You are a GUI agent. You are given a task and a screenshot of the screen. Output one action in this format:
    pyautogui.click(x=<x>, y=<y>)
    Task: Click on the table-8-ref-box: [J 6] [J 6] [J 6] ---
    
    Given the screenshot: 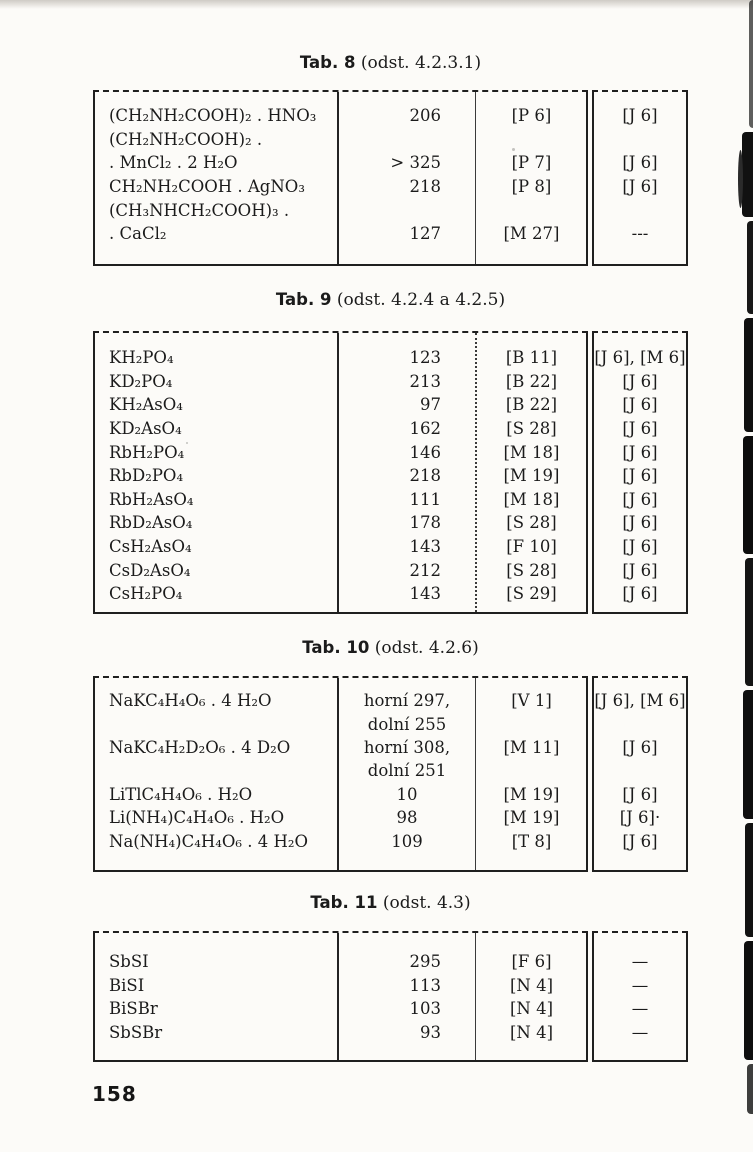 What is the action you would take?
    pyautogui.click(x=640, y=178)
    